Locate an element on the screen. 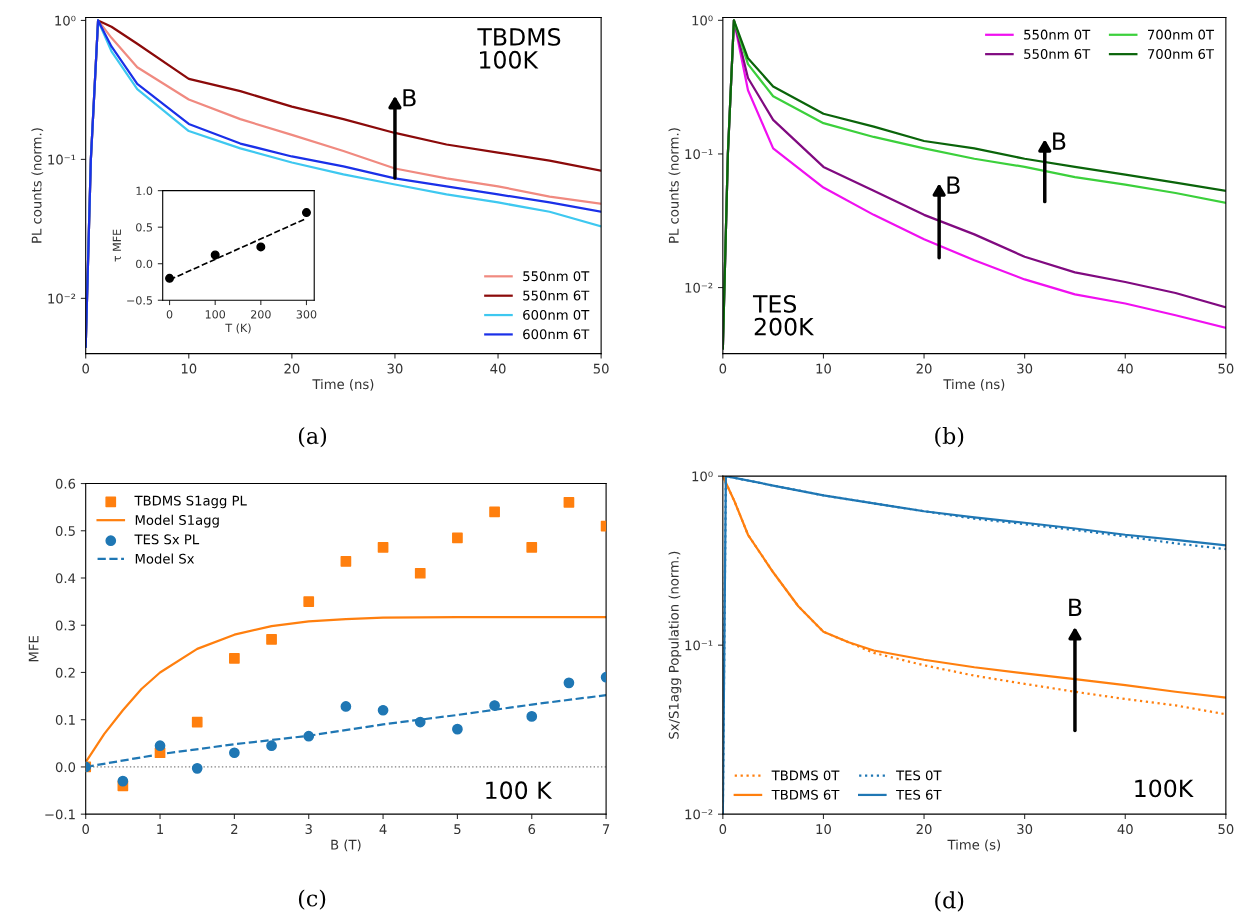 The width and height of the screenshot is (1242, 921). annotation: TBDMS 100K is located at coordinates (519, 48).